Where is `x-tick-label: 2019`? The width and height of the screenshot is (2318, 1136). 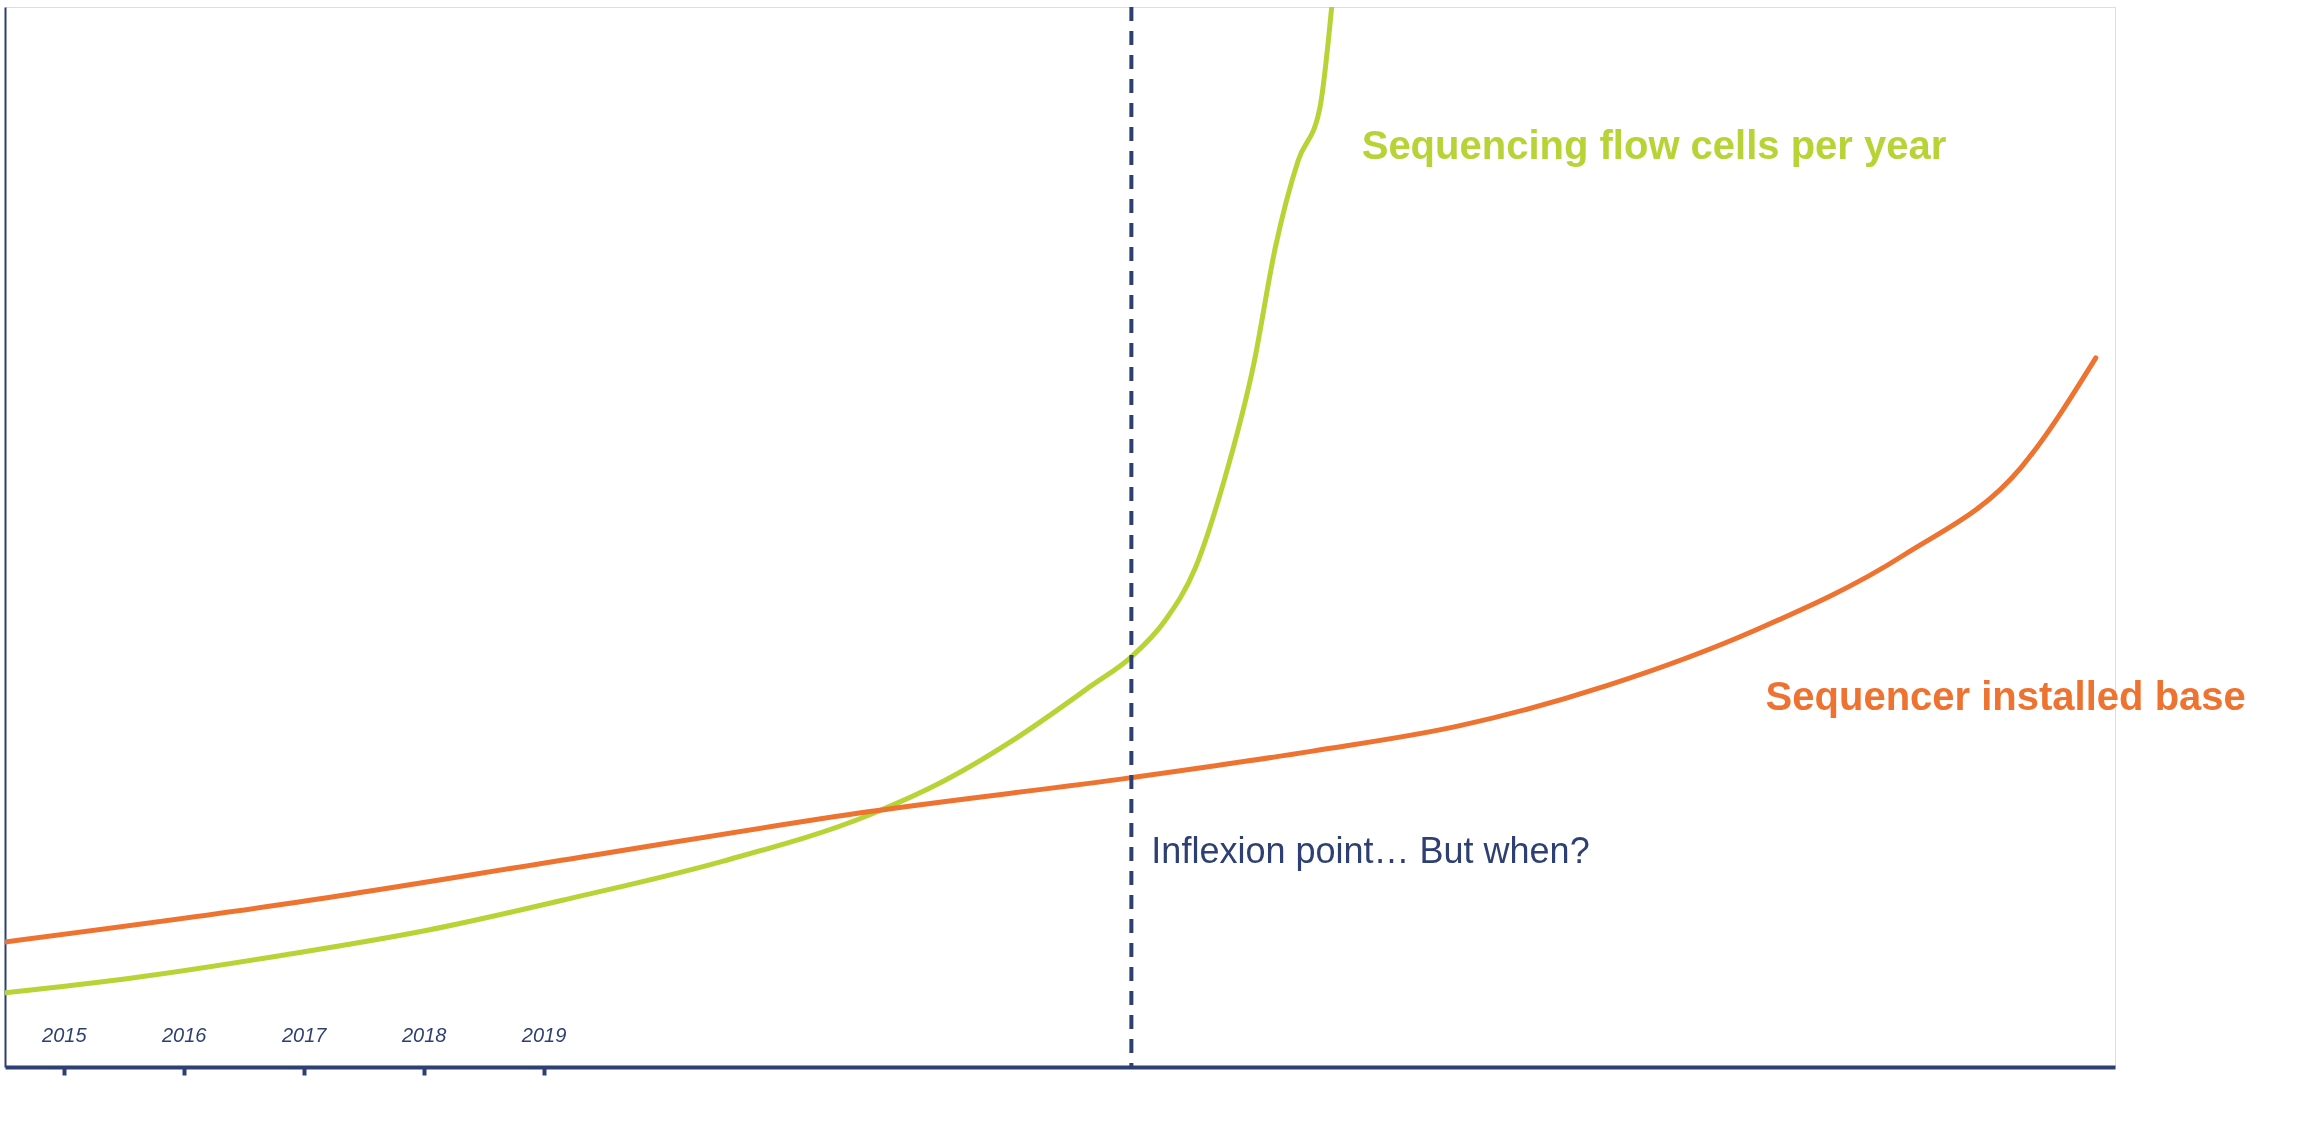
x-tick-label: 2019 is located at coordinates (543, 1034).